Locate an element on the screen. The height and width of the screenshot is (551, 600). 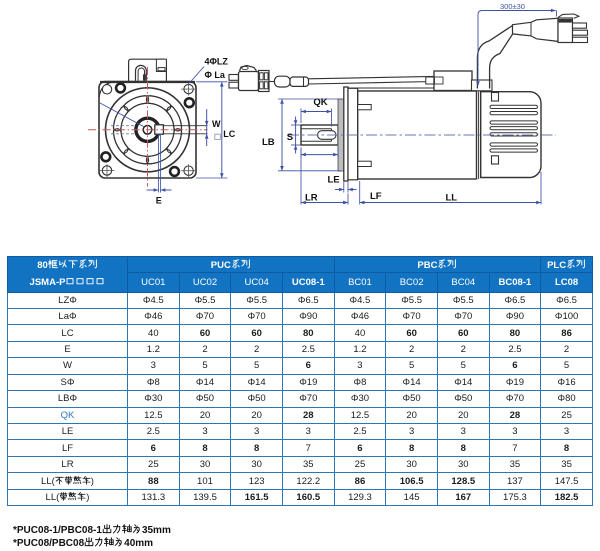
svg-text: W is located at coordinates (216, 124).